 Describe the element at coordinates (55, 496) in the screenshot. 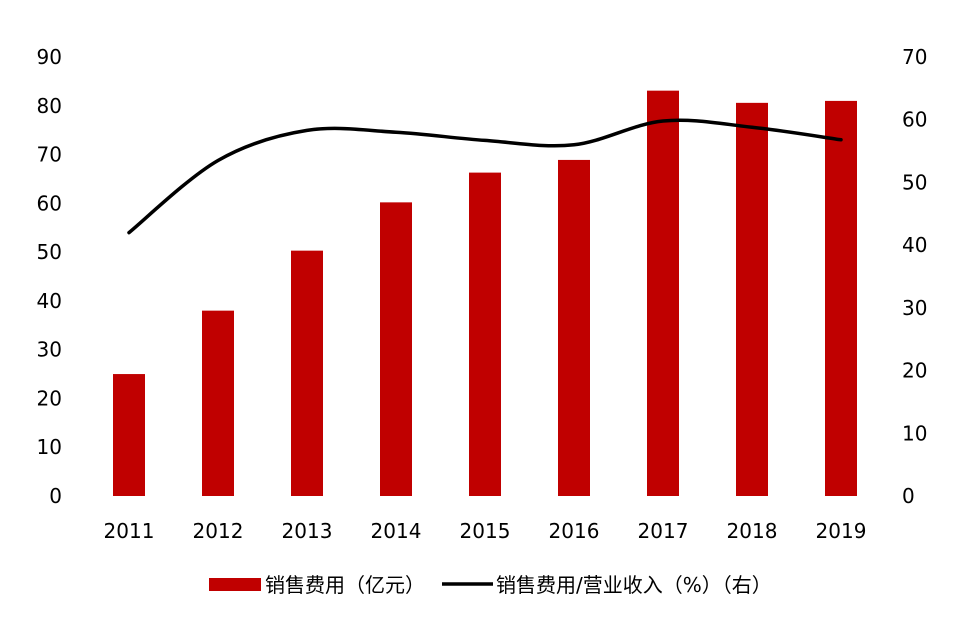

I see `left-tick-label: 0` at that location.